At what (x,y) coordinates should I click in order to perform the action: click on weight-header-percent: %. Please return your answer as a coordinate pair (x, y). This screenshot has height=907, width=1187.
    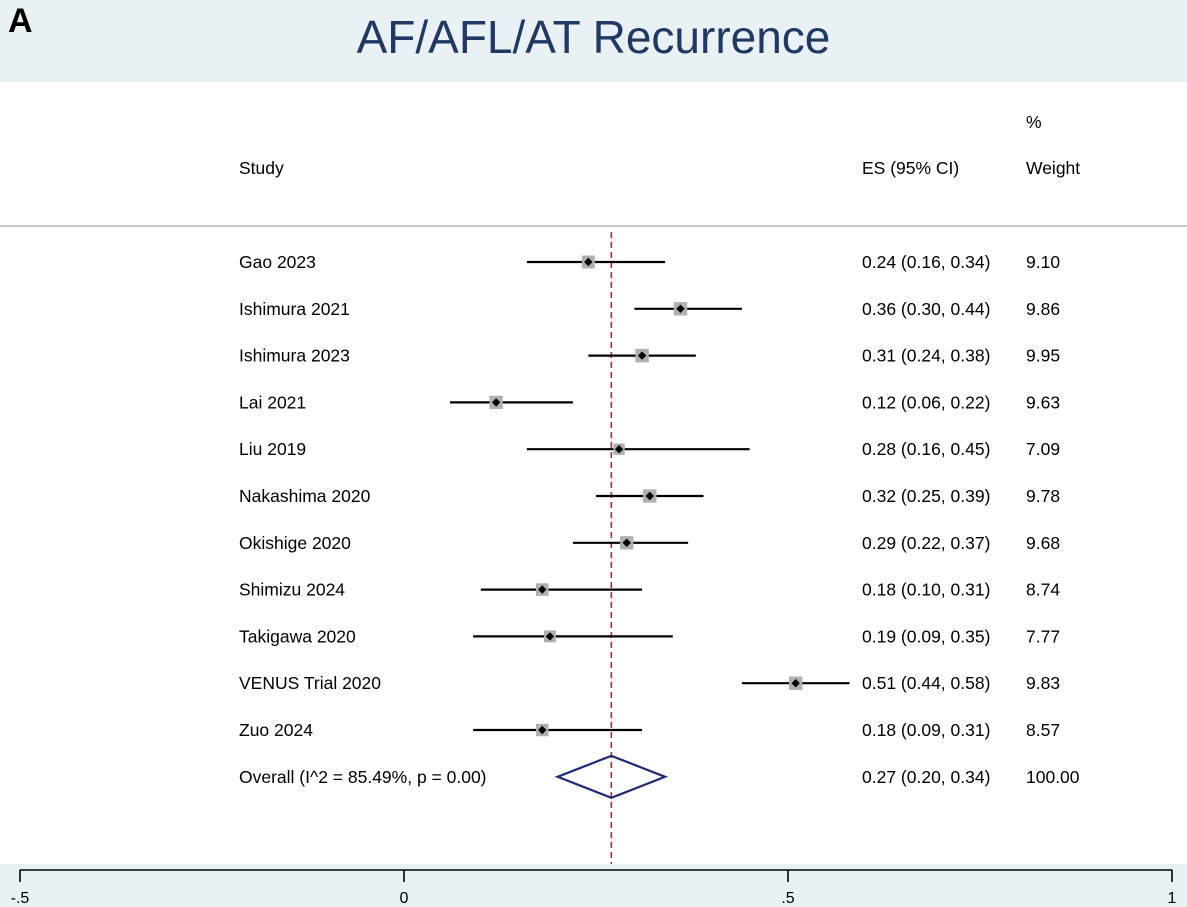
    Looking at the image, I should click on (1034, 122).